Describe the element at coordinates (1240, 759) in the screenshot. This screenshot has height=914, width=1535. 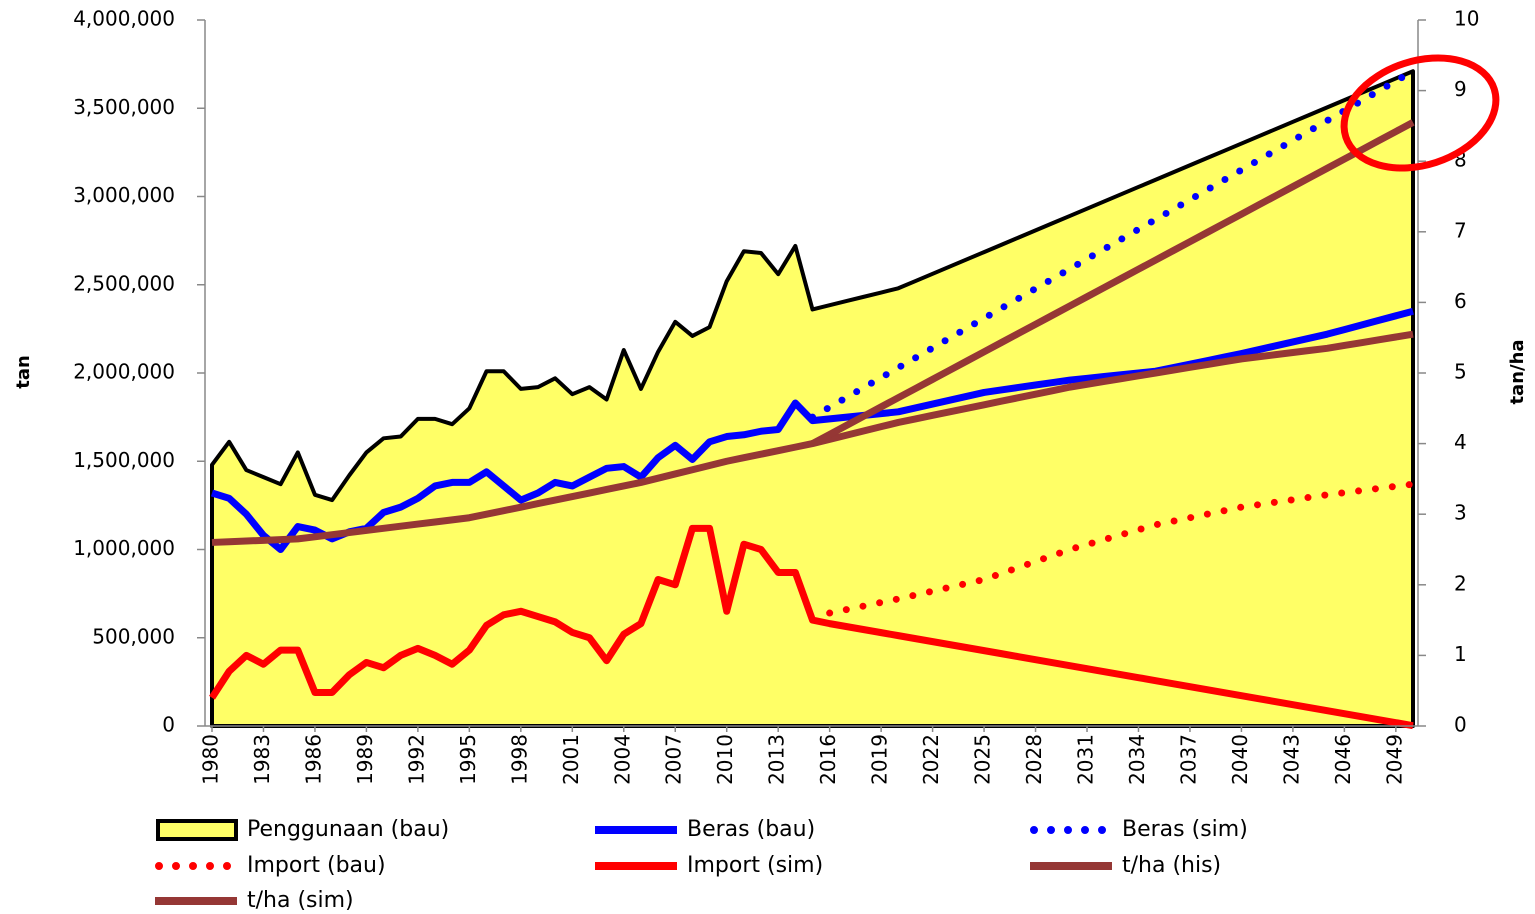
I see `x-tick-label: 2040` at that location.